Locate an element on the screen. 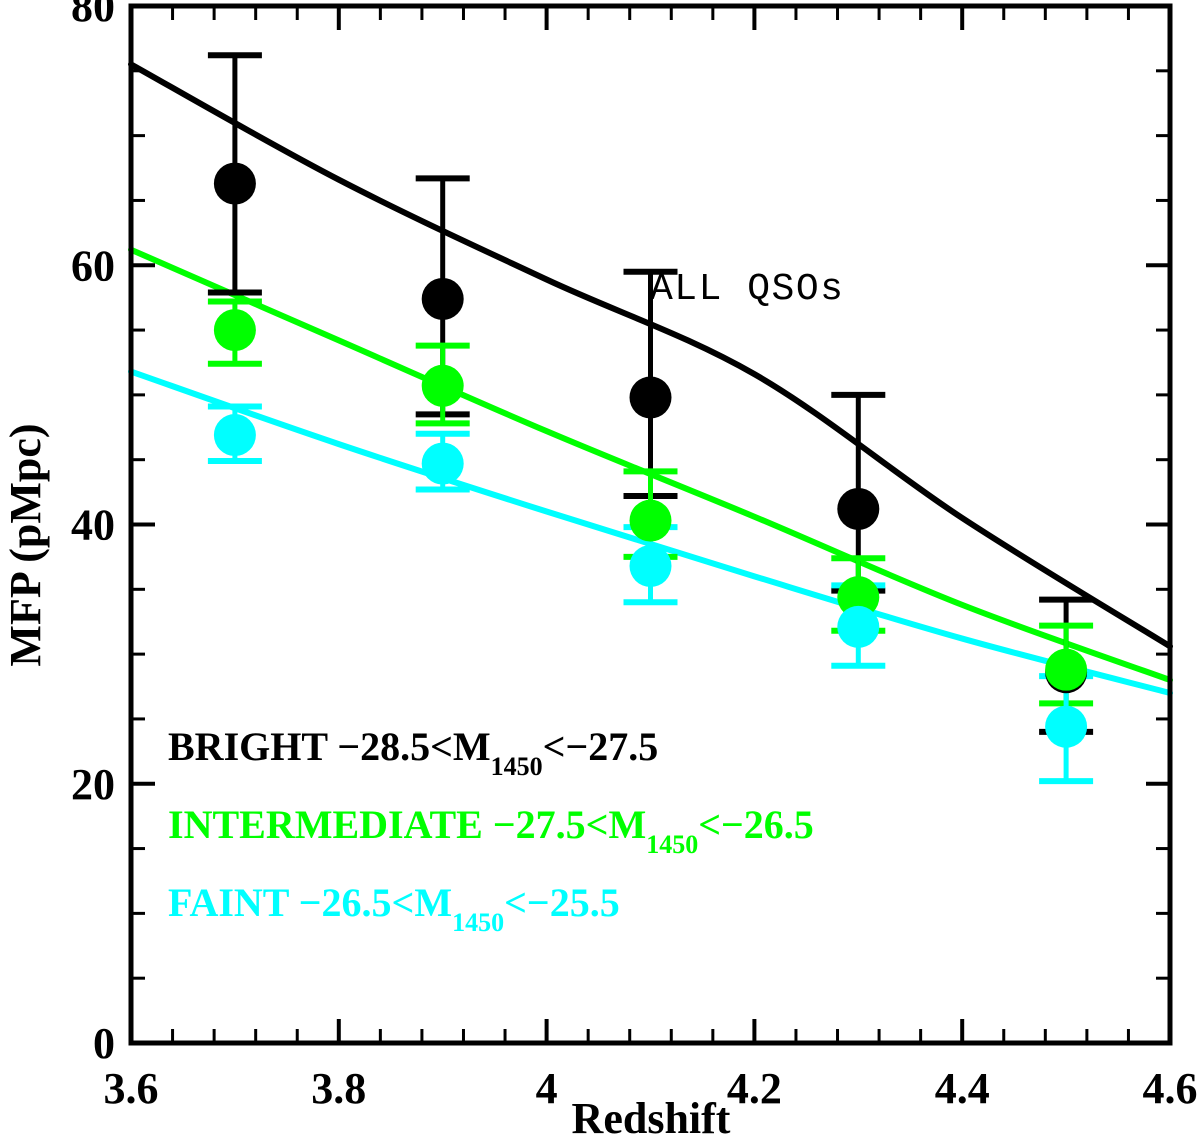 The image size is (1200, 1145). legend-entry-intermediate: INTERMEDIATE −27.5<M1450<−26.5 is located at coordinates (491, 830).